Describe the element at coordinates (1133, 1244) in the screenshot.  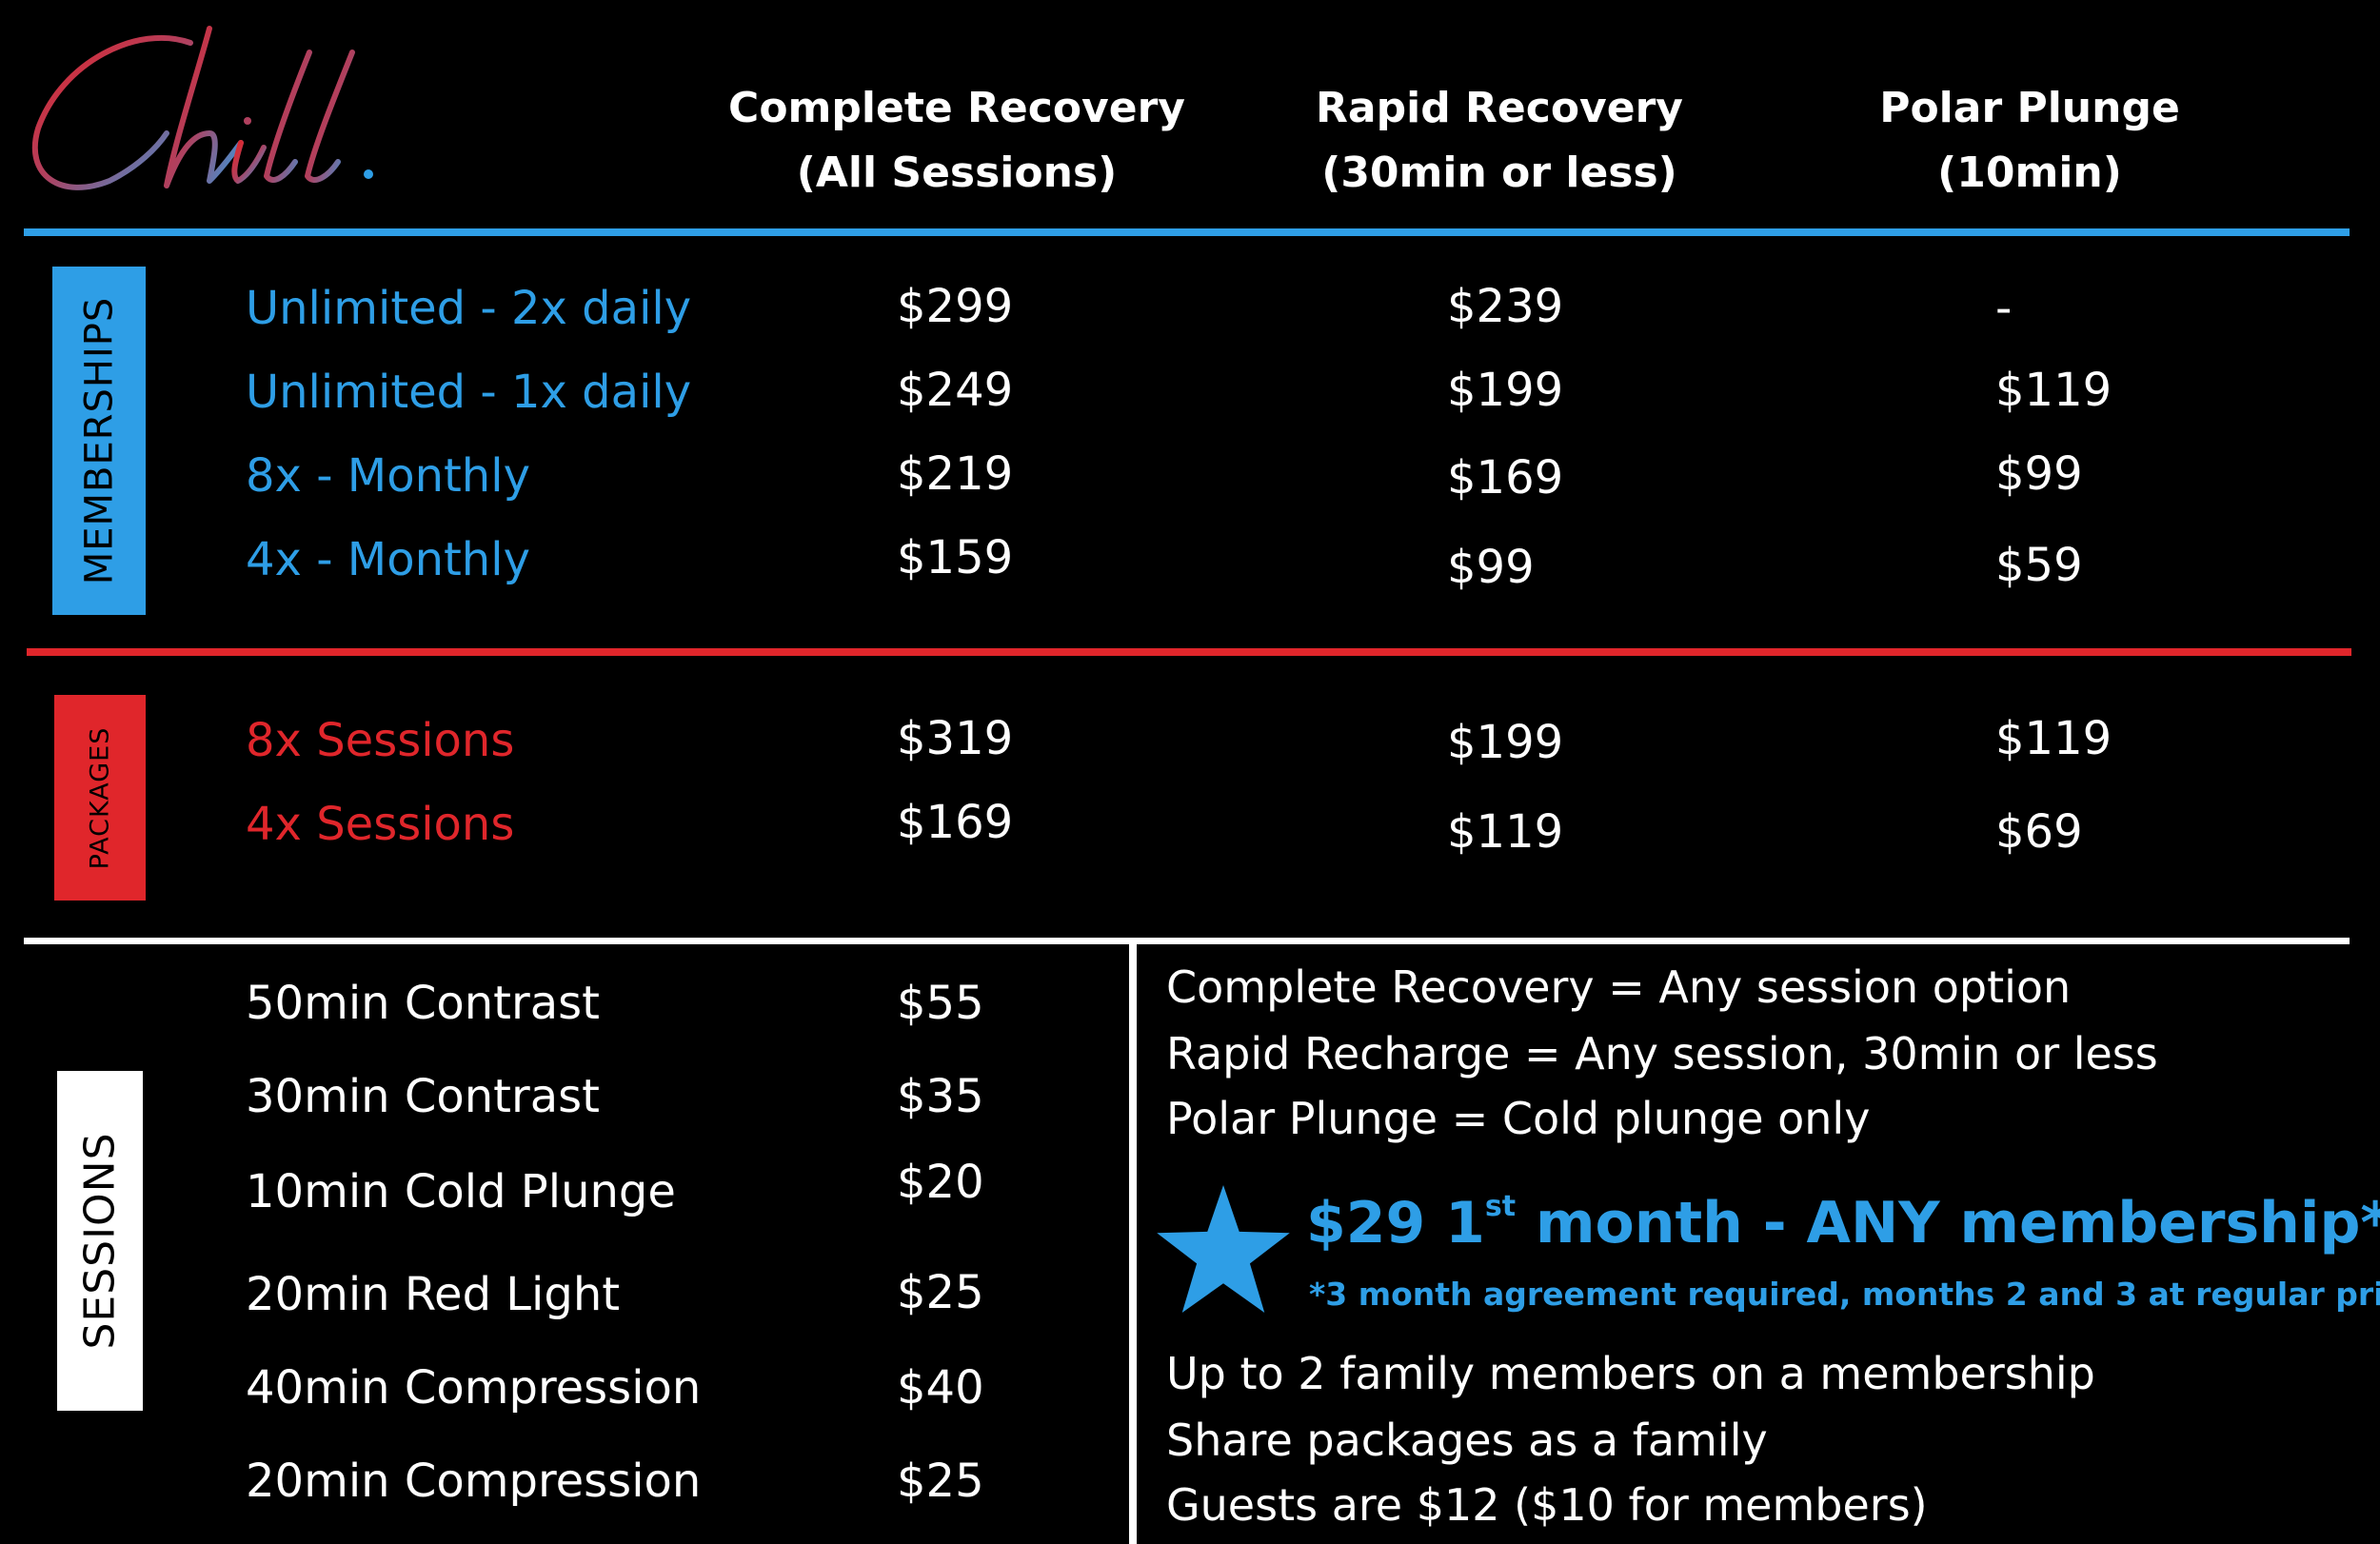
I see `divider-vertical` at that location.